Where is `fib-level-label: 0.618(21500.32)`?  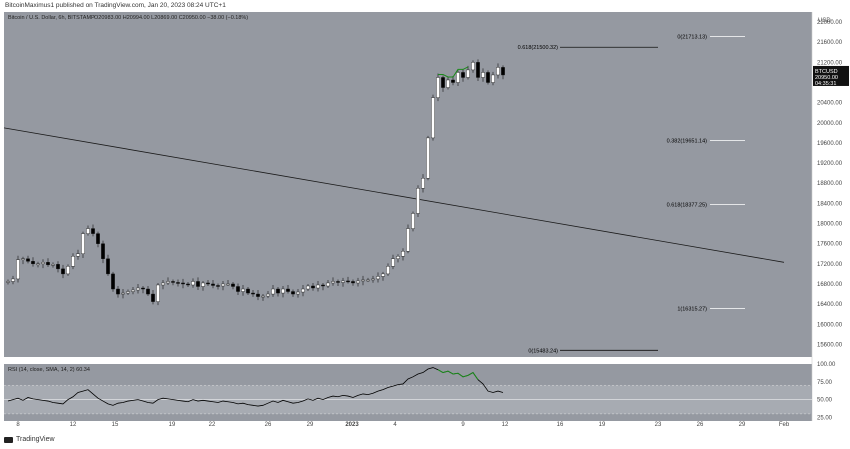
fib-level-label: 0.618(21500.32) is located at coordinates (538, 48).